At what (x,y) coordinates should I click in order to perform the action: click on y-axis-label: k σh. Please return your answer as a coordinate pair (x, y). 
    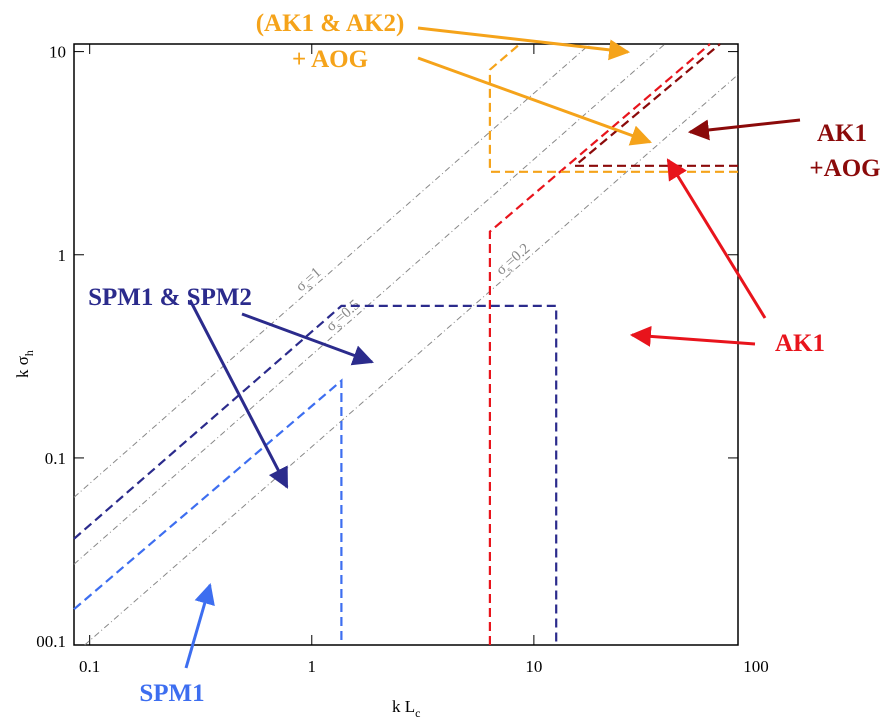
    Looking at the image, I should click on (24, 364).